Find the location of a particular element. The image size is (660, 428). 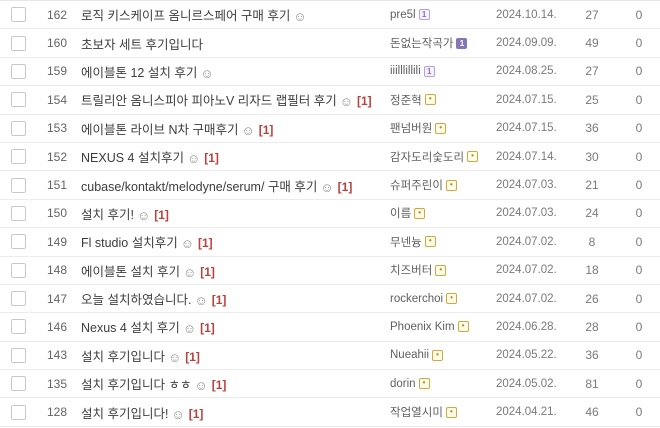

post-title-link: 트릴리안 옴니스피아 피아노V 리자드 랩필터 후기 is located at coordinates (209, 101).